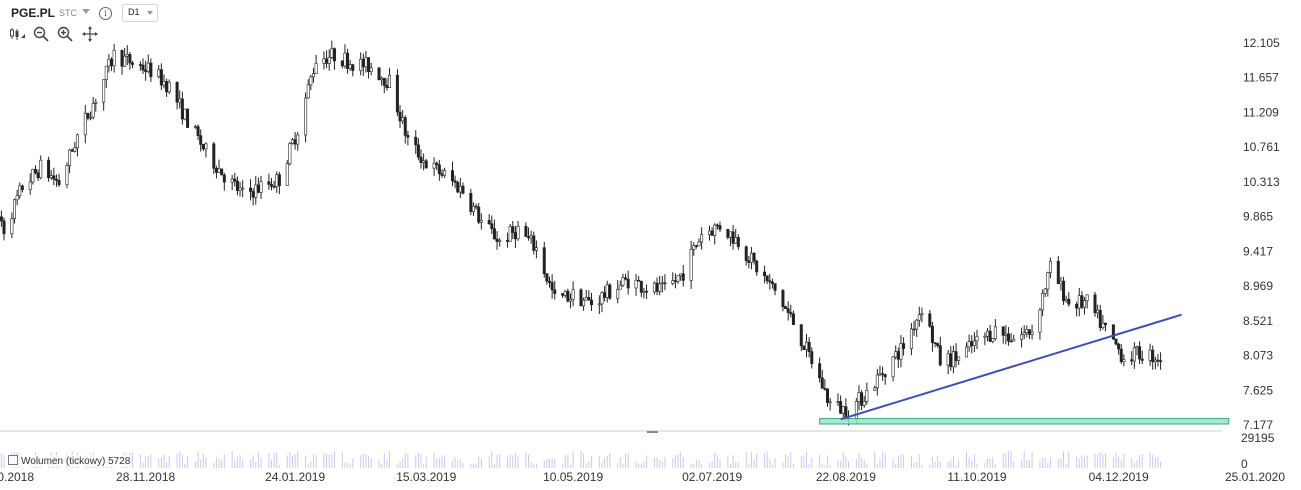  Describe the element at coordinates (86, 11) in the screenshot. I see `symbol-dropdown-icon` at that location.